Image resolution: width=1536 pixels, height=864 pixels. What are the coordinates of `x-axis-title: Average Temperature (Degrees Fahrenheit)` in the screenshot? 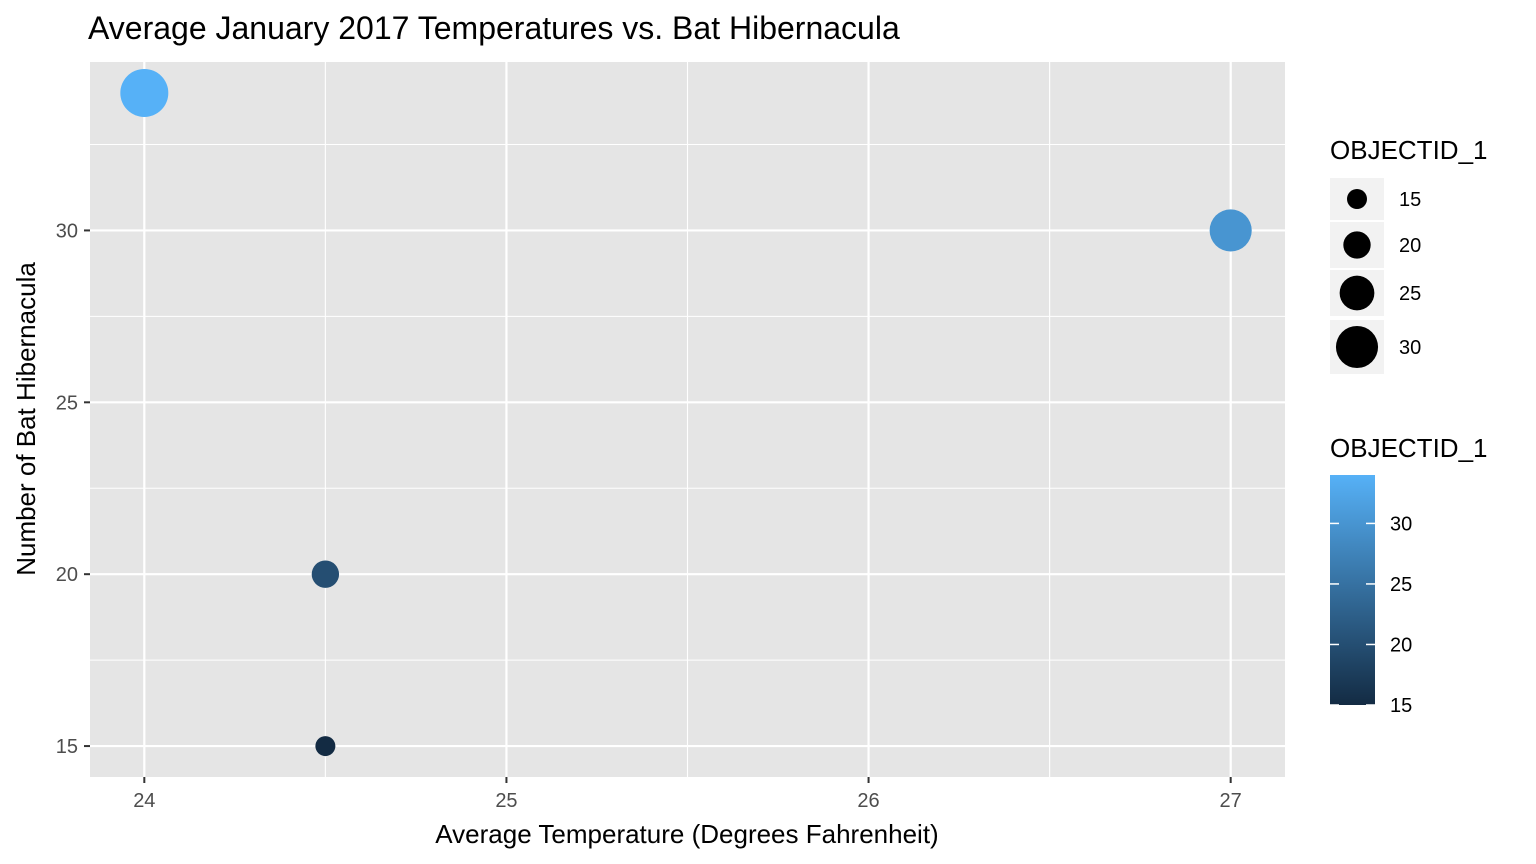 It's located at (686, 834).